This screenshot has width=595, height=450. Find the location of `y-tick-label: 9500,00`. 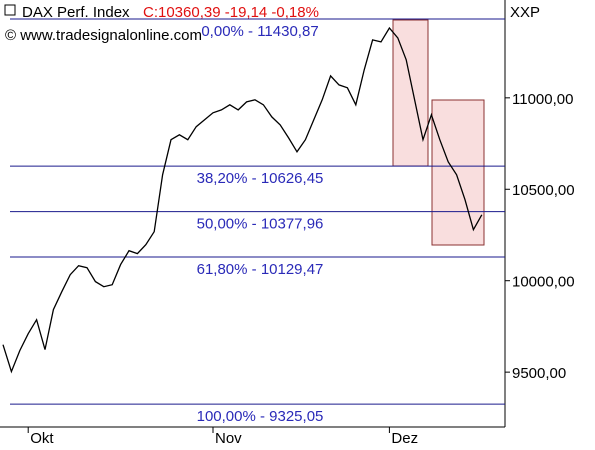

y-tick-label: 9500,00 is located at coordinates (539, 373).